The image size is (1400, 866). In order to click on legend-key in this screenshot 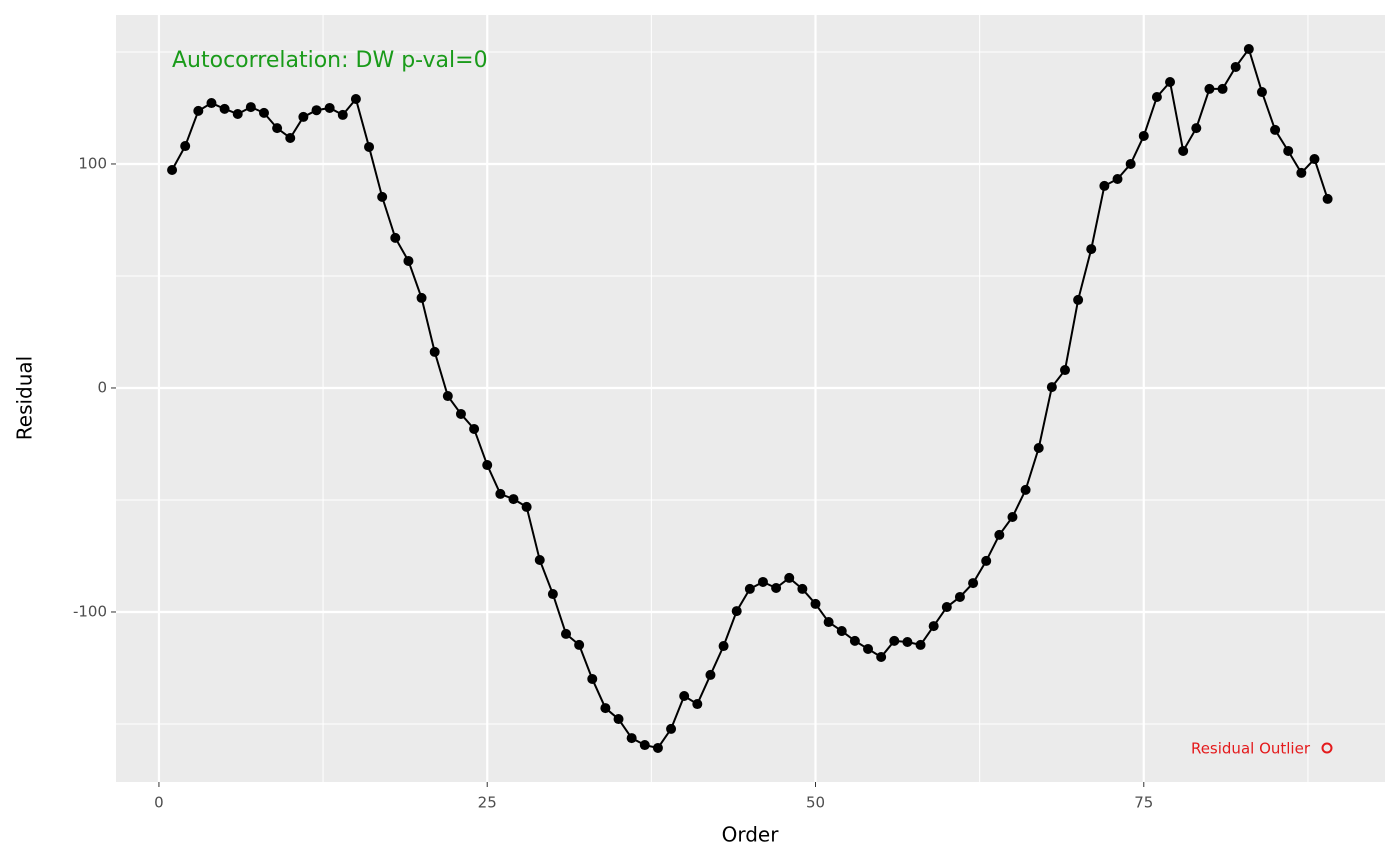, I will do `click(1327, 748)`.